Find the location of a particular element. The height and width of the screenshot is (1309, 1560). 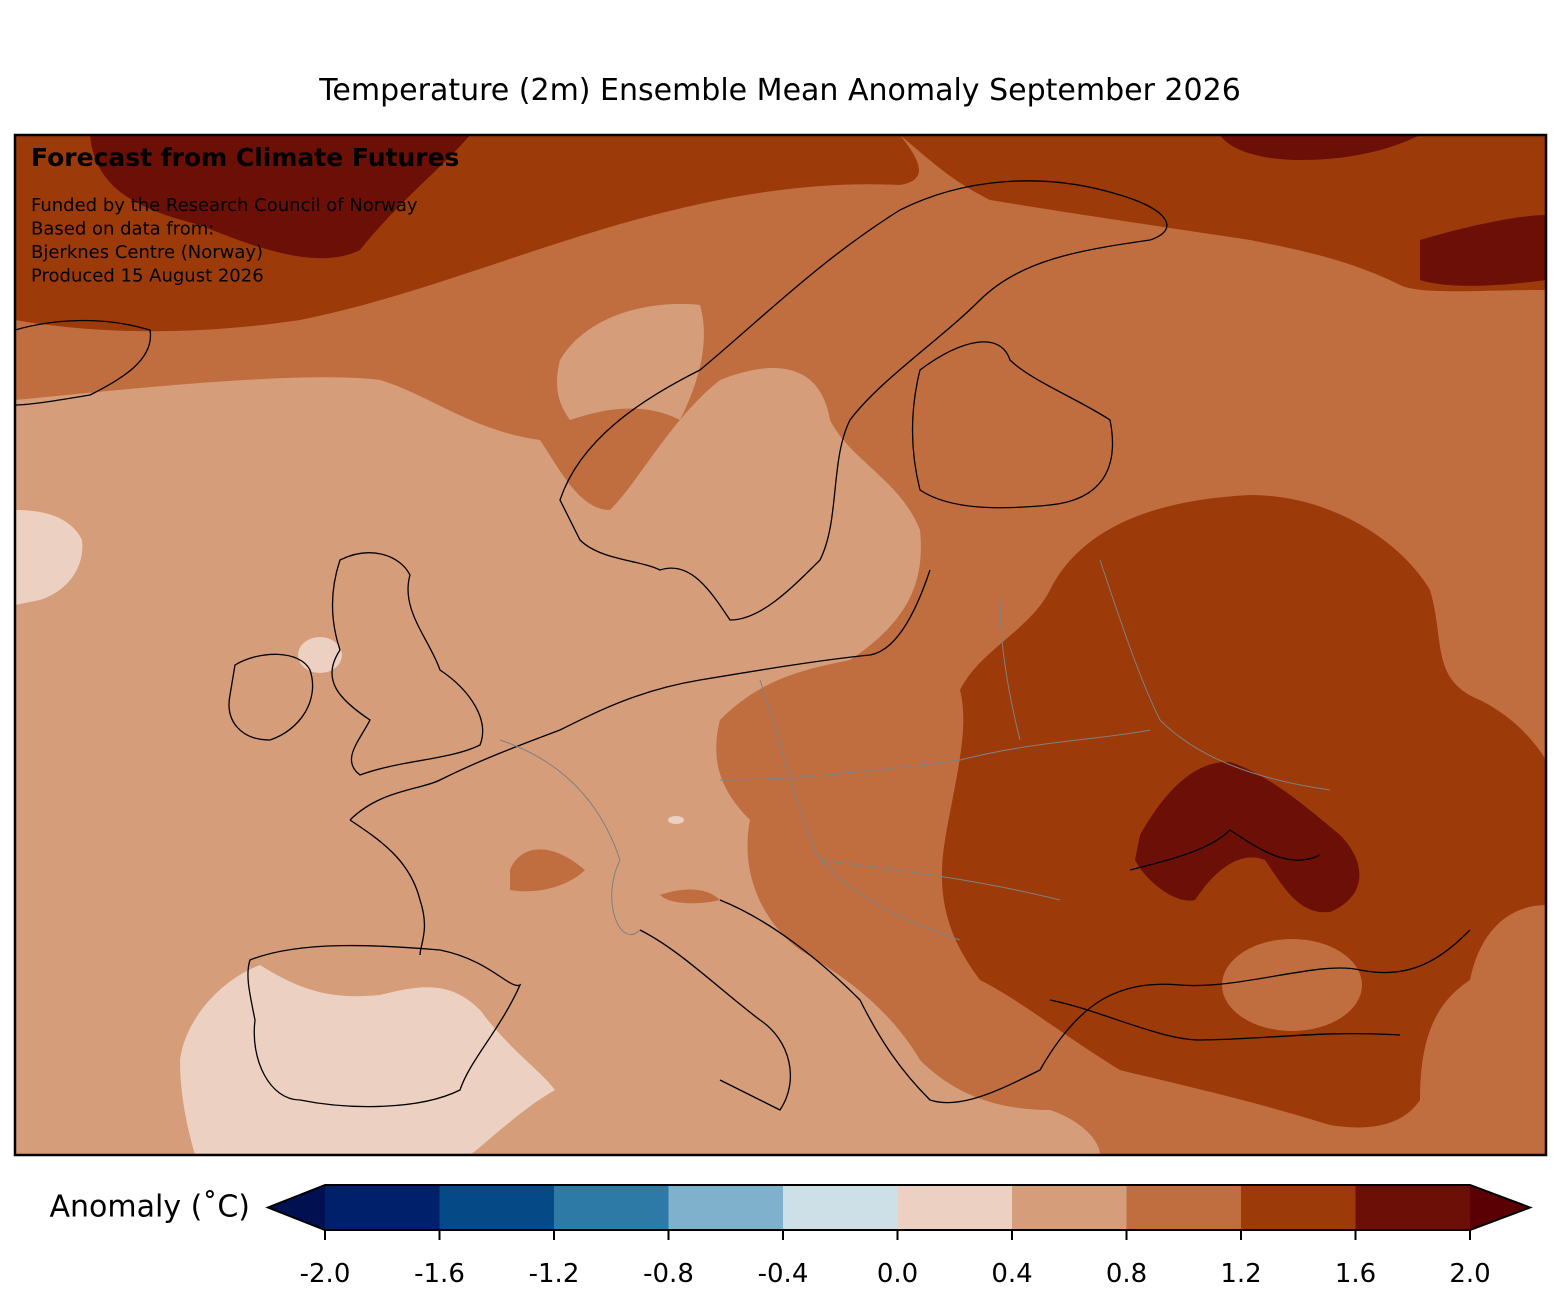

annotation: Based on data from: is located at coordinates (122, 229).